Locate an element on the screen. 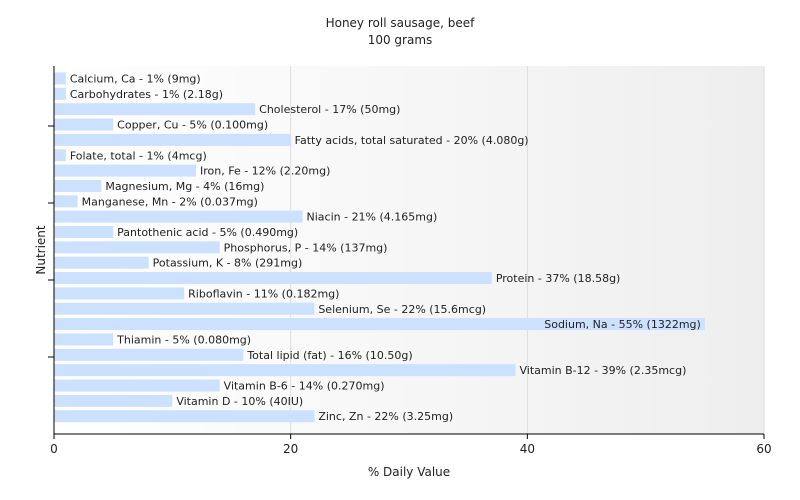 This screenshot has width=800, height=500. bar-label: Protein - 37% (18.58g) is located at coordinates (558, 278).